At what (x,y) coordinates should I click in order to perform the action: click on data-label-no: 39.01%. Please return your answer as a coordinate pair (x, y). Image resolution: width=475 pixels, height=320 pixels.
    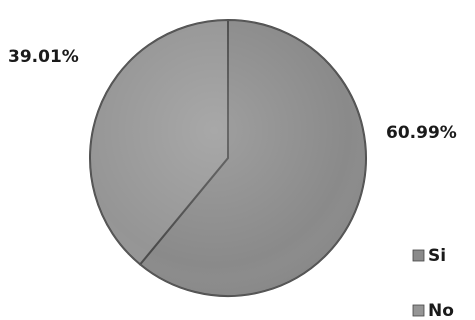
    Looking at the image, I should click on (43, 57).